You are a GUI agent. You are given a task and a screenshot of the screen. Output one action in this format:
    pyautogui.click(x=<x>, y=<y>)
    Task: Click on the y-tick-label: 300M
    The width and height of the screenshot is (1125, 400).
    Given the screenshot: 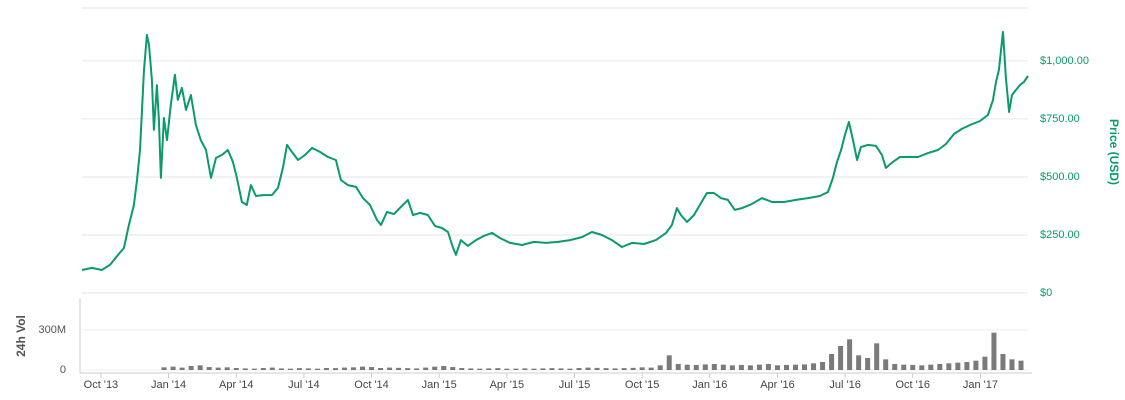 What is the action you would take?
    pyautogui.click(x=52, y=330)
    